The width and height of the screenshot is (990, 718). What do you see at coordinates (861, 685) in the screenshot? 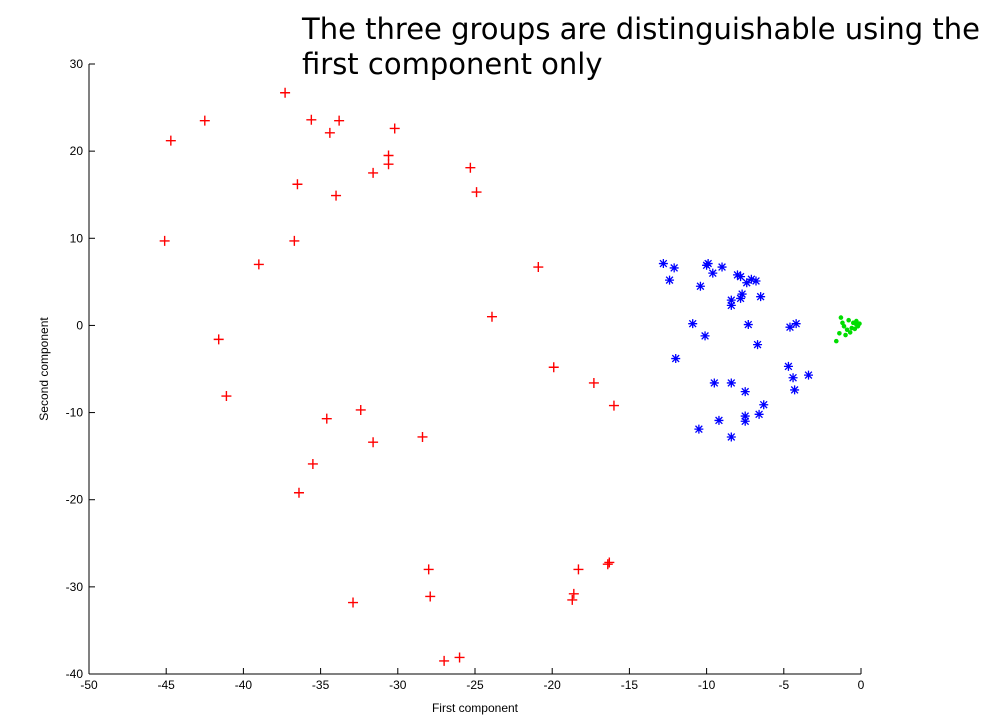
I see `x-tick-label: 0` at bounding box center [861, 685].